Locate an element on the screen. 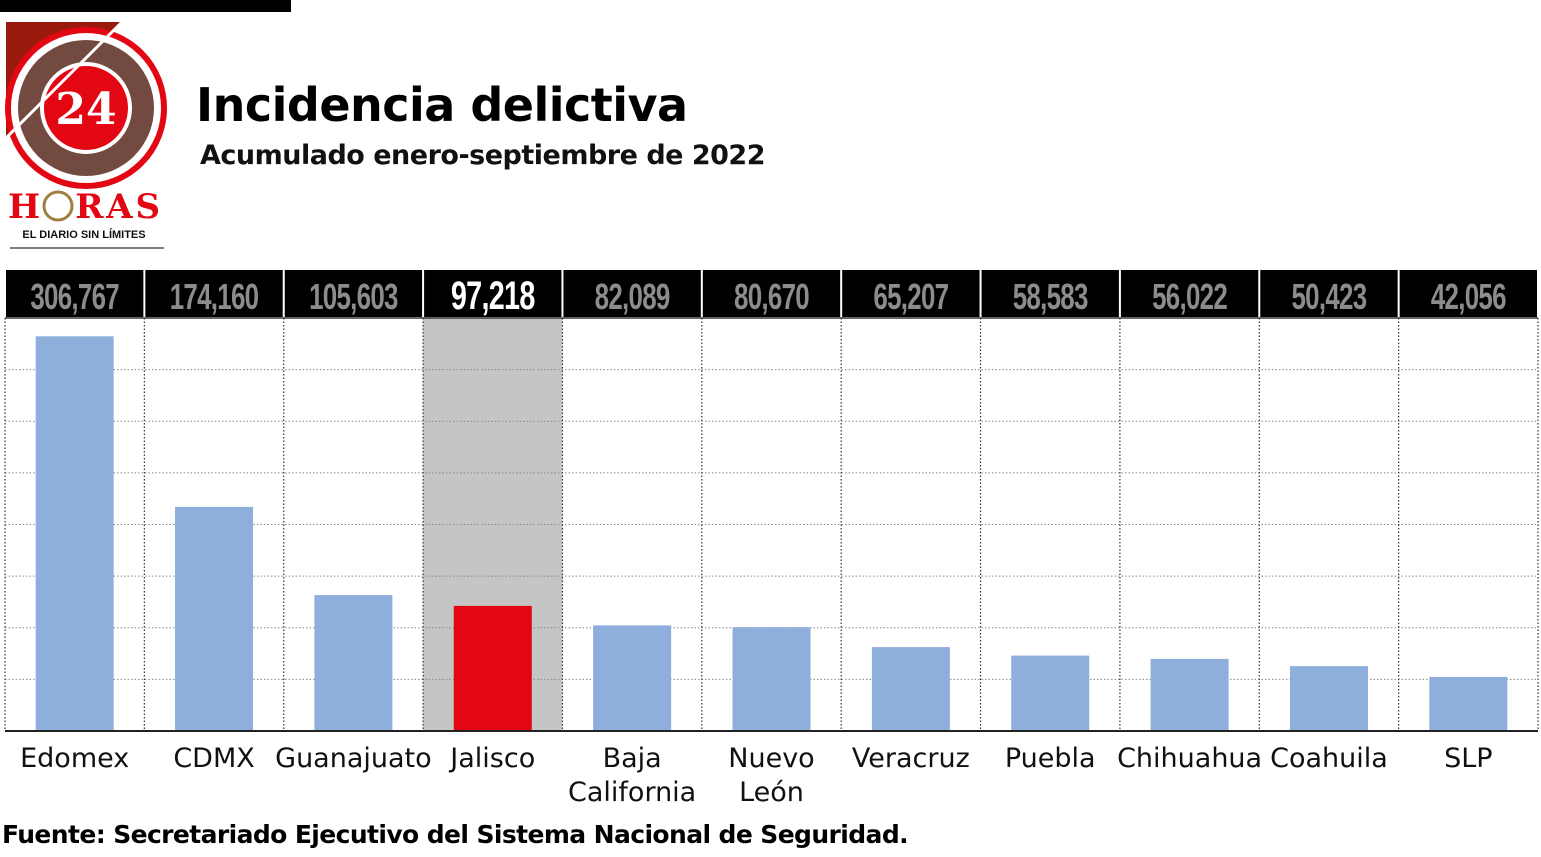 The height and width of the screenshot is (857, 1541). category-label: CDMX is located at coordinates (213, 758).